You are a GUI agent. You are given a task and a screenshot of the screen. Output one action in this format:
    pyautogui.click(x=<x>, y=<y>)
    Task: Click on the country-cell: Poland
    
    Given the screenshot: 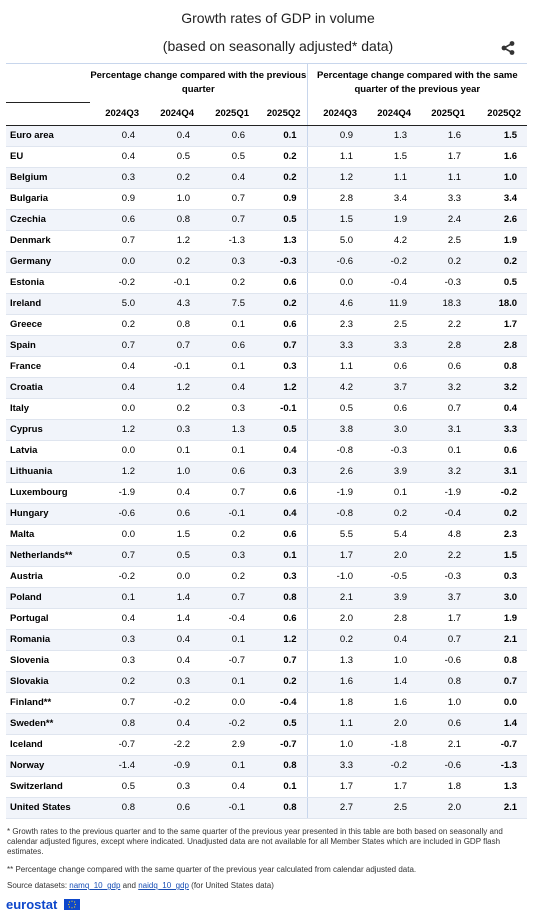 What is the action you would take?
    pyautogui.click(x=48, y=598)
    